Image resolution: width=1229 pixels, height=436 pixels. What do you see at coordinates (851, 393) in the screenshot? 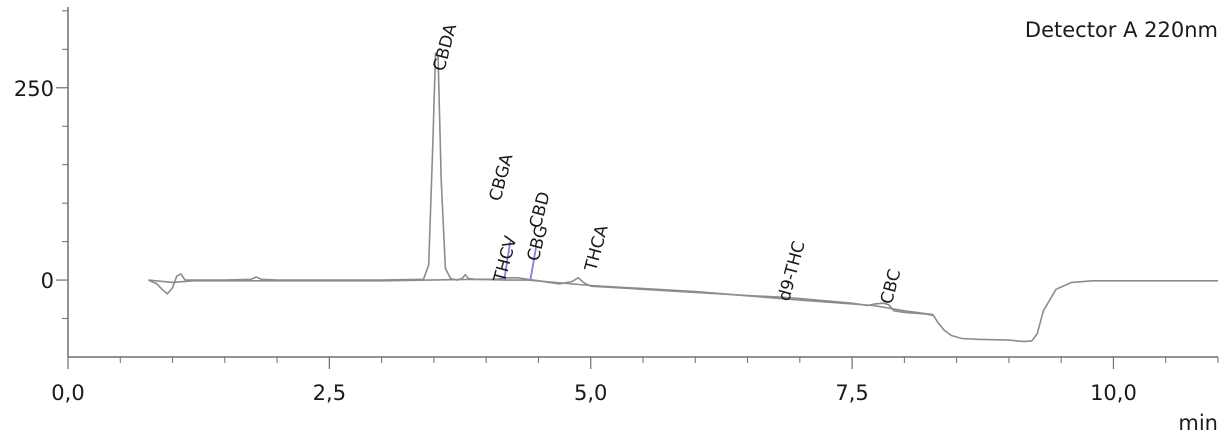
I see `x-tick-label: 7,5` at bounding box center [851, 393].